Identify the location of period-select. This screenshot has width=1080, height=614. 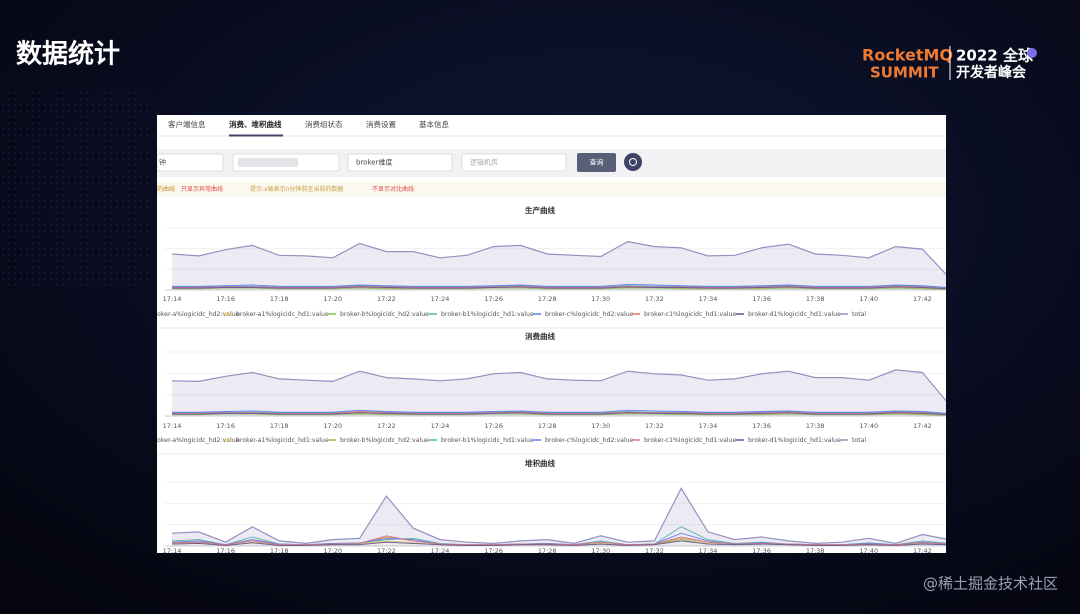
(190, 162).